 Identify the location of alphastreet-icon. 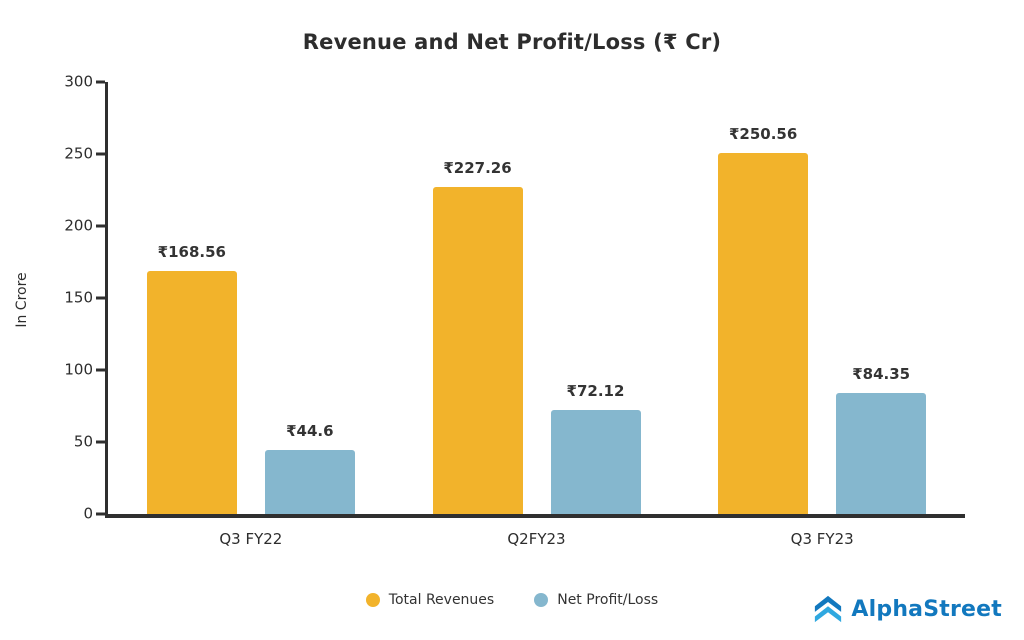
(828, 609).